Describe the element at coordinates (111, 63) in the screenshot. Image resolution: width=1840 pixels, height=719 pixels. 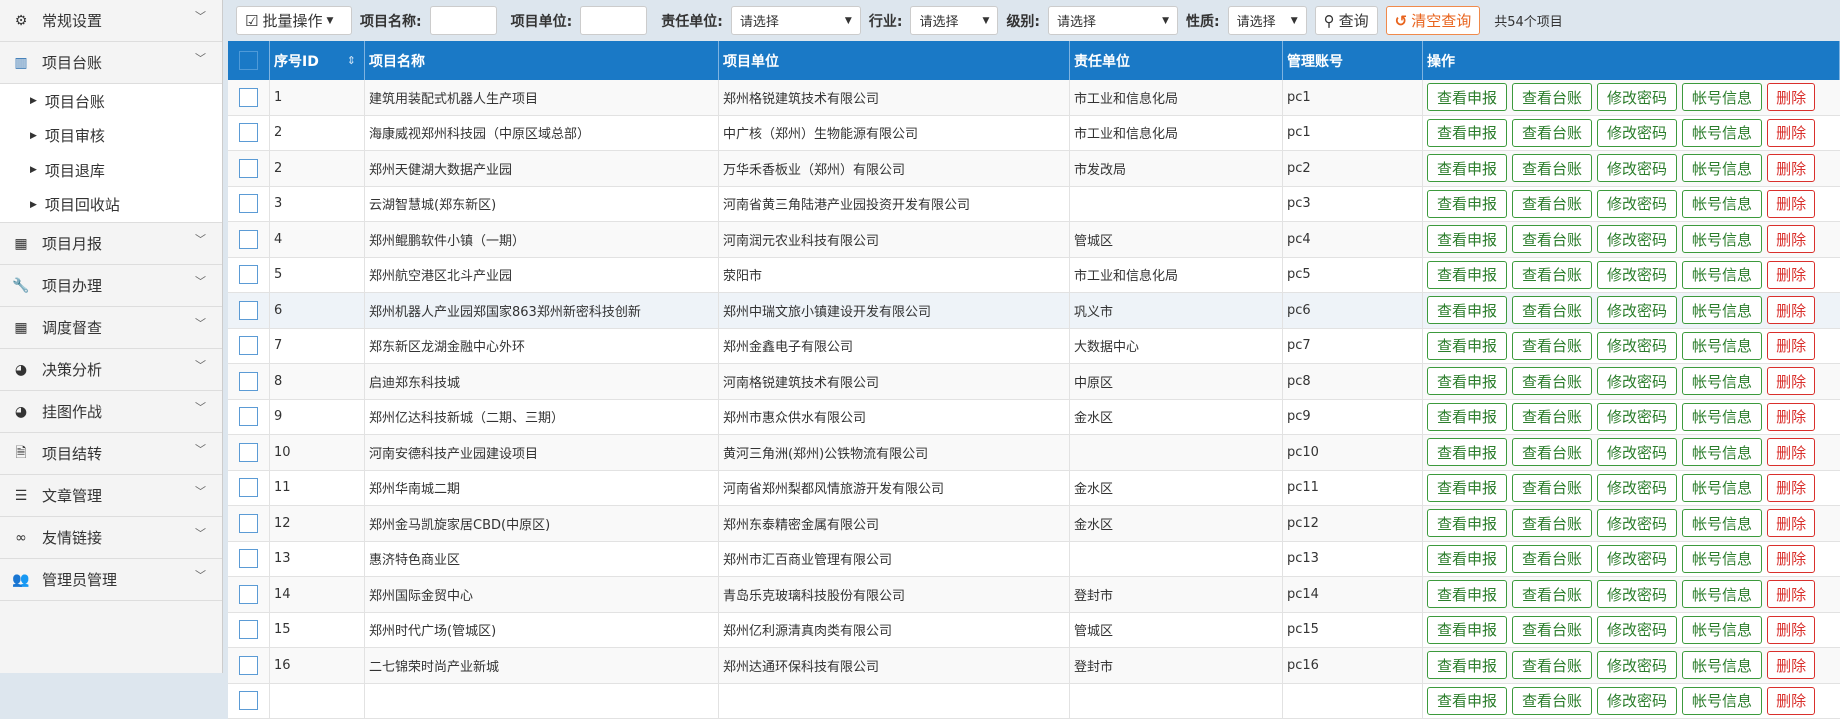
I see `sidebar-item: ▥项目台账﹀` at that location.